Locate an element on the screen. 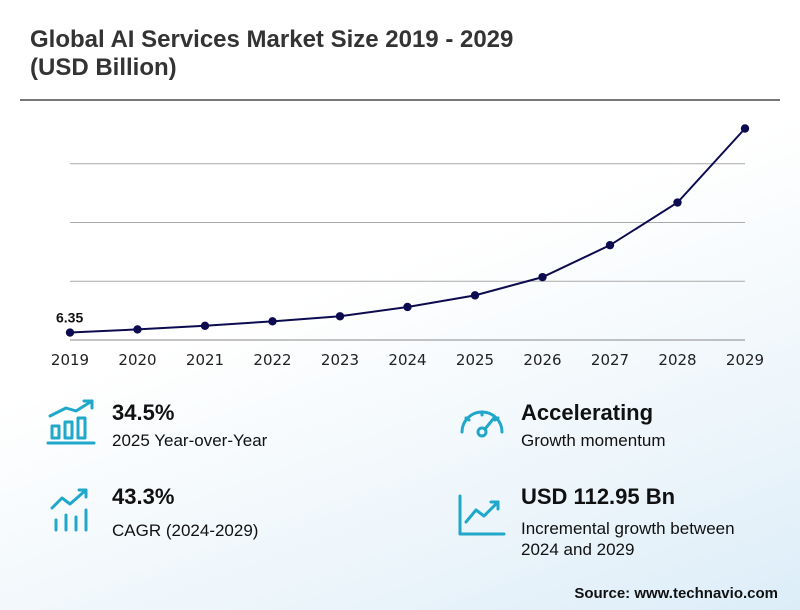  x-tick-label-2021: 2021 is located at coordinates (205, 360).